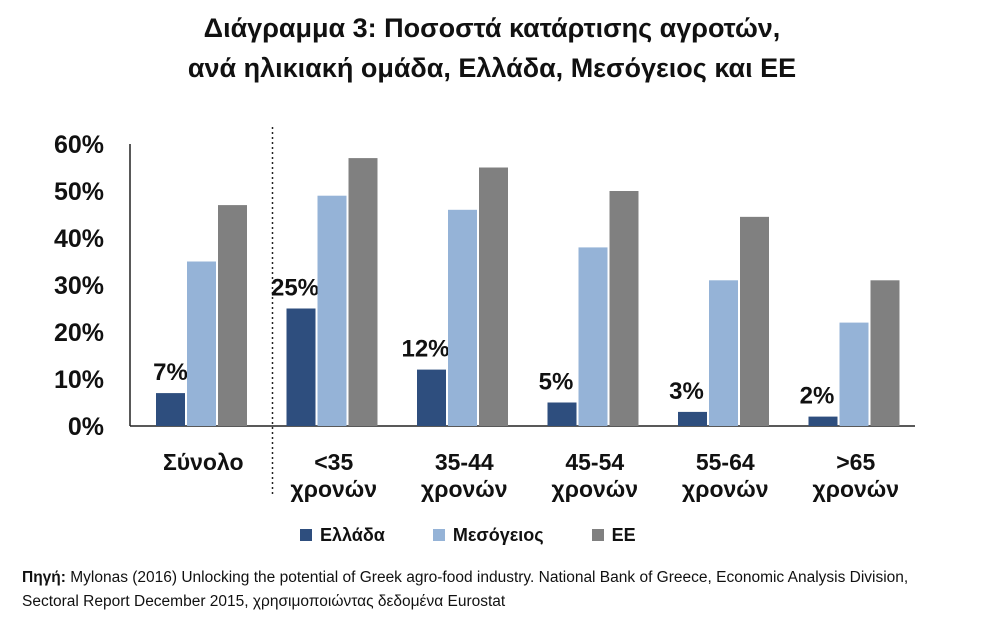 This screenshot has width=984, height=622. I want to click on data-label-greece: 7%, so click(170, 372).